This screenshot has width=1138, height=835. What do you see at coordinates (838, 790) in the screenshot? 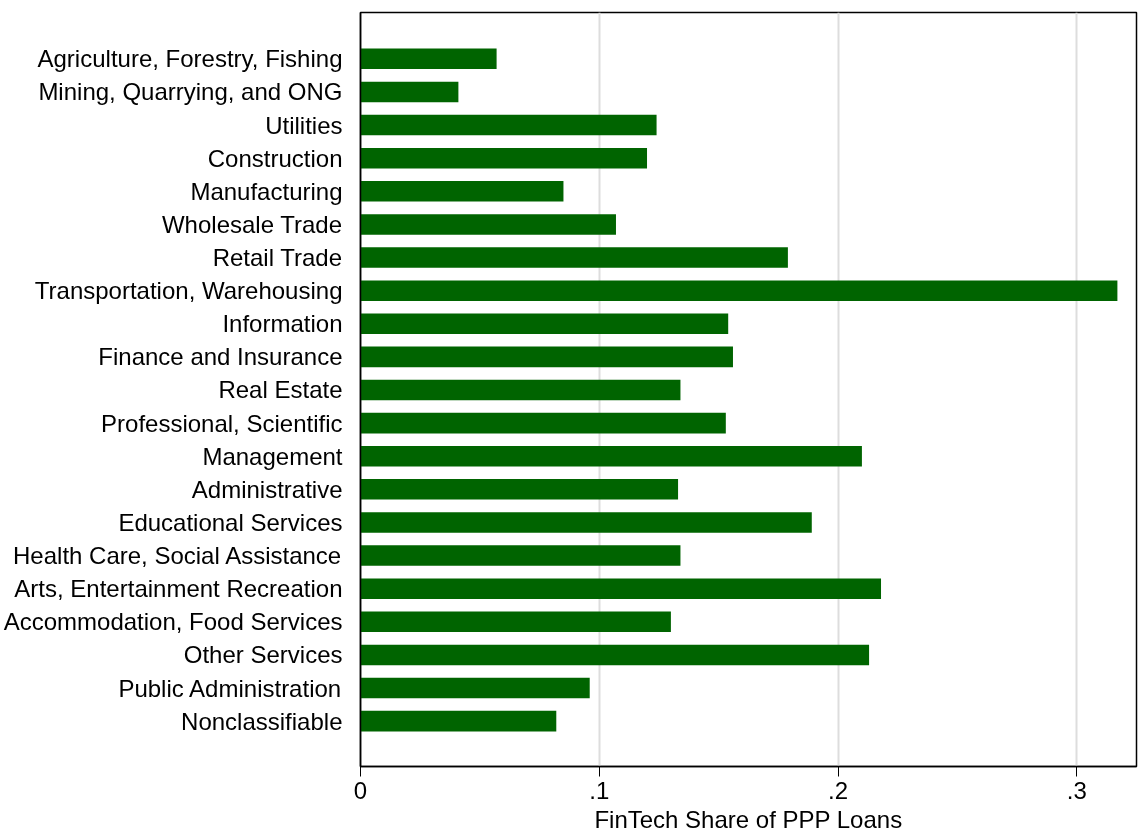
I see `x-tick-label: .2` at bounding box center [838, 790].